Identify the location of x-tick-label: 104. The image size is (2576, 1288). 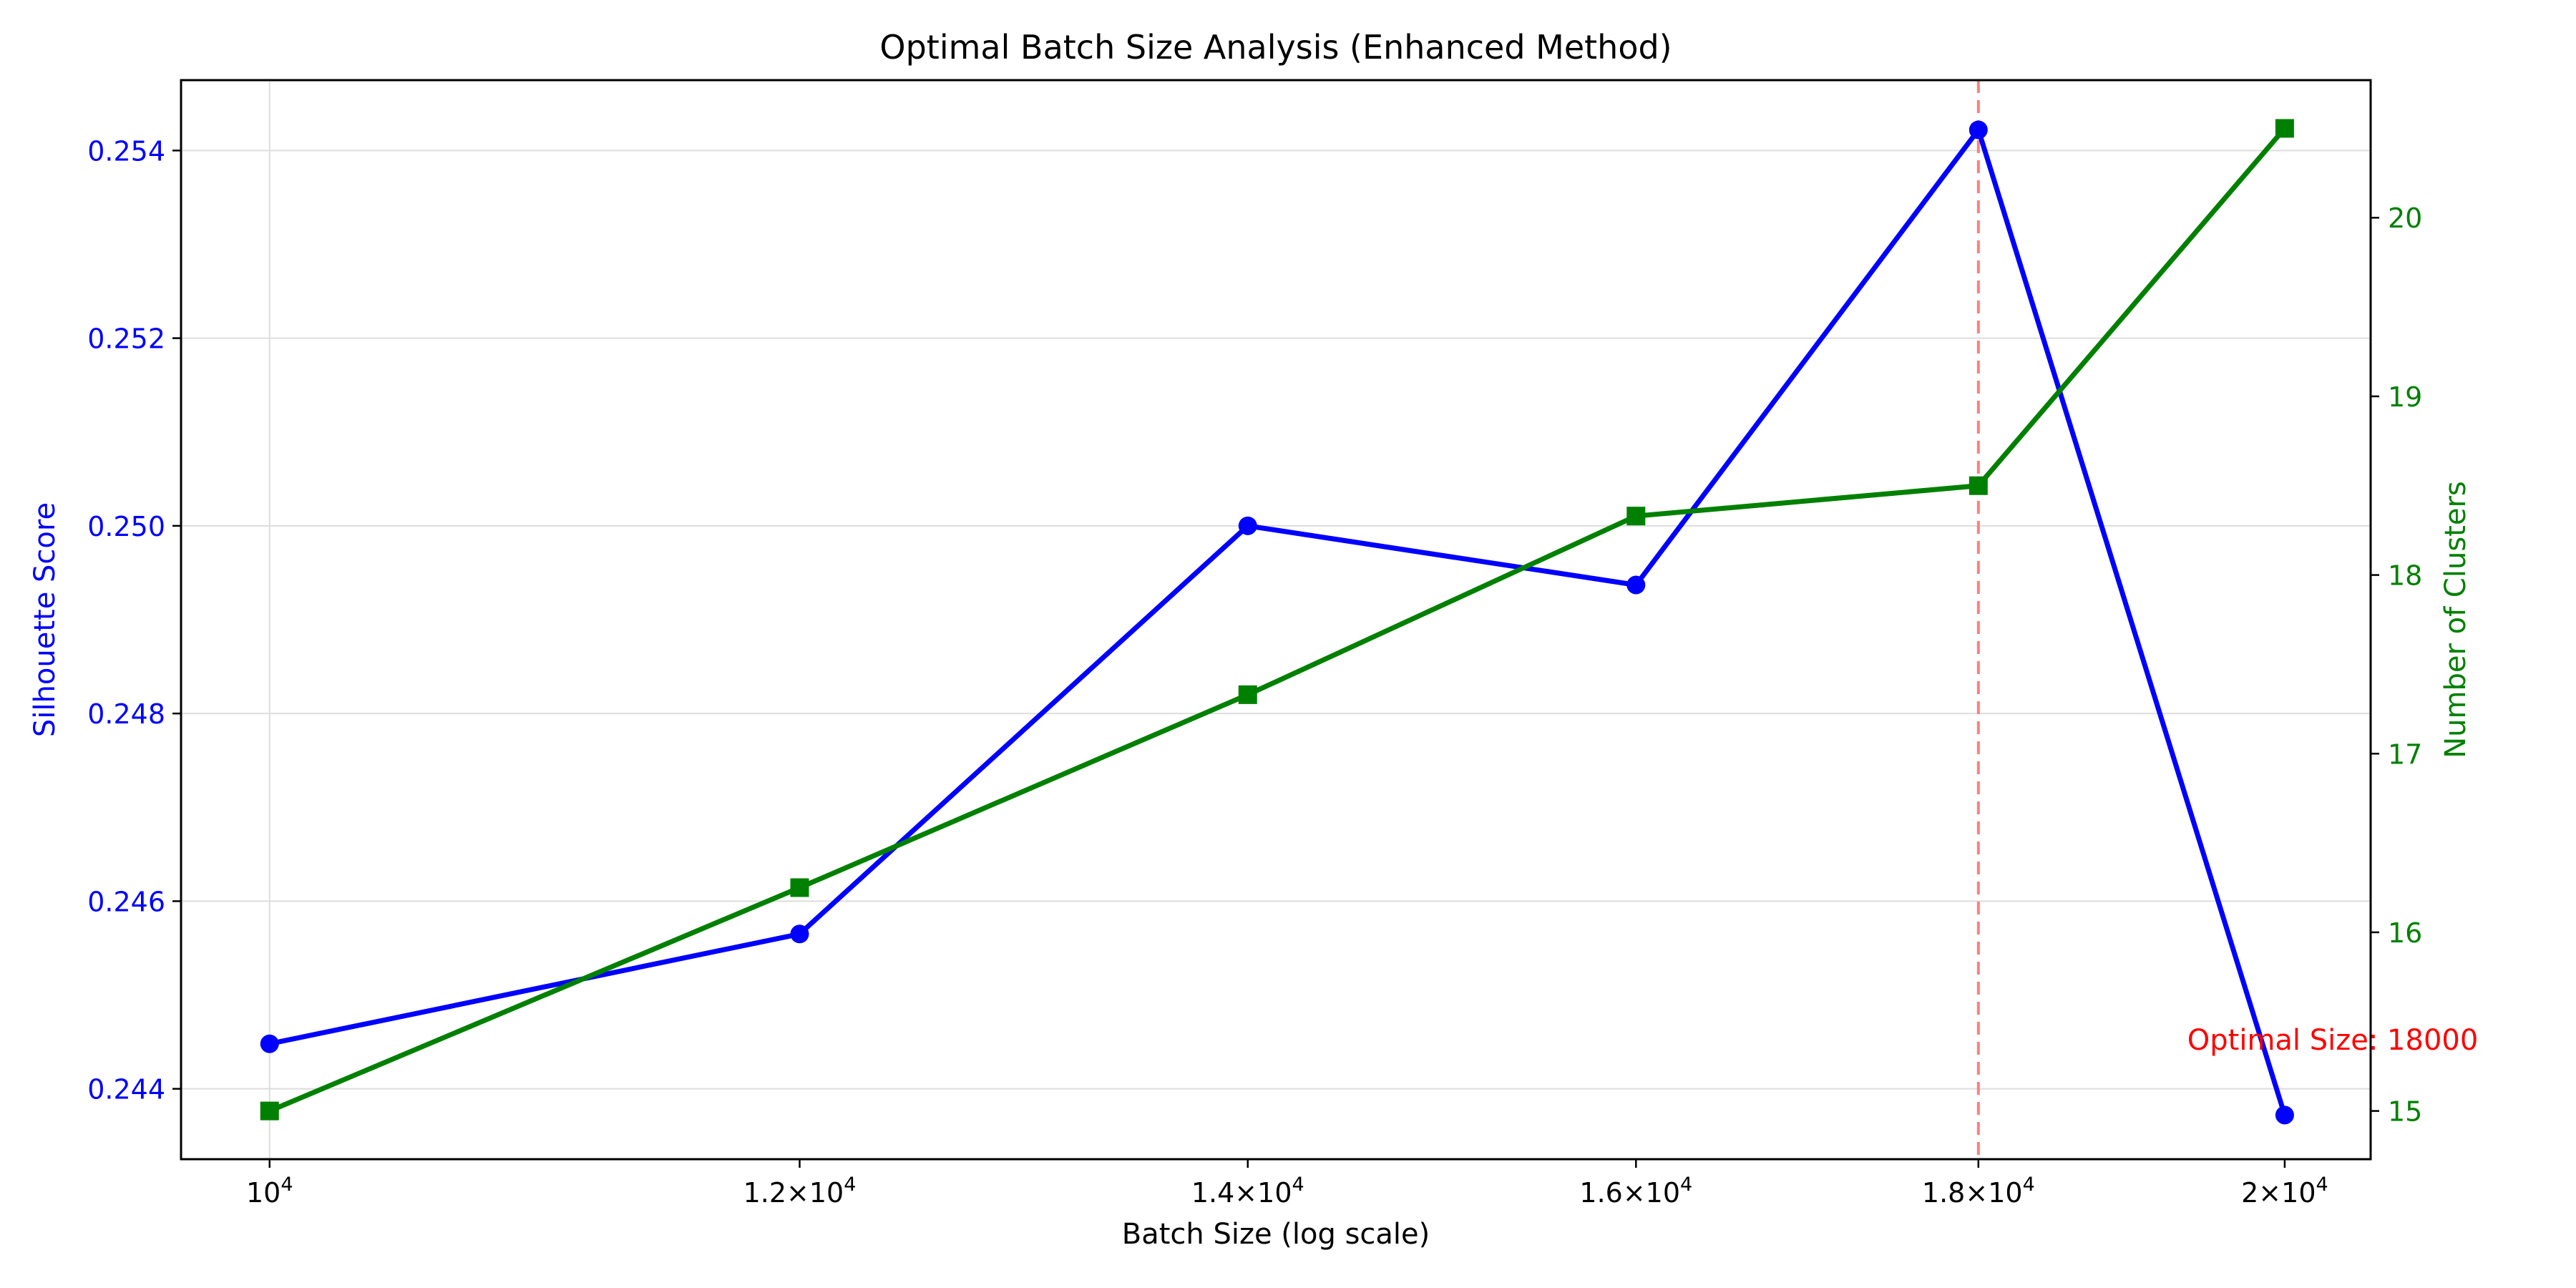
(269, 1191).